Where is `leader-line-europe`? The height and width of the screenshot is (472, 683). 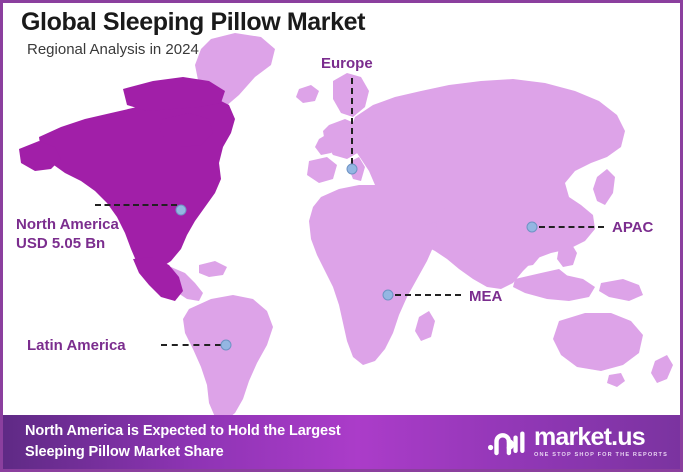 leader-line-europe is located at coordinates (352, 121).